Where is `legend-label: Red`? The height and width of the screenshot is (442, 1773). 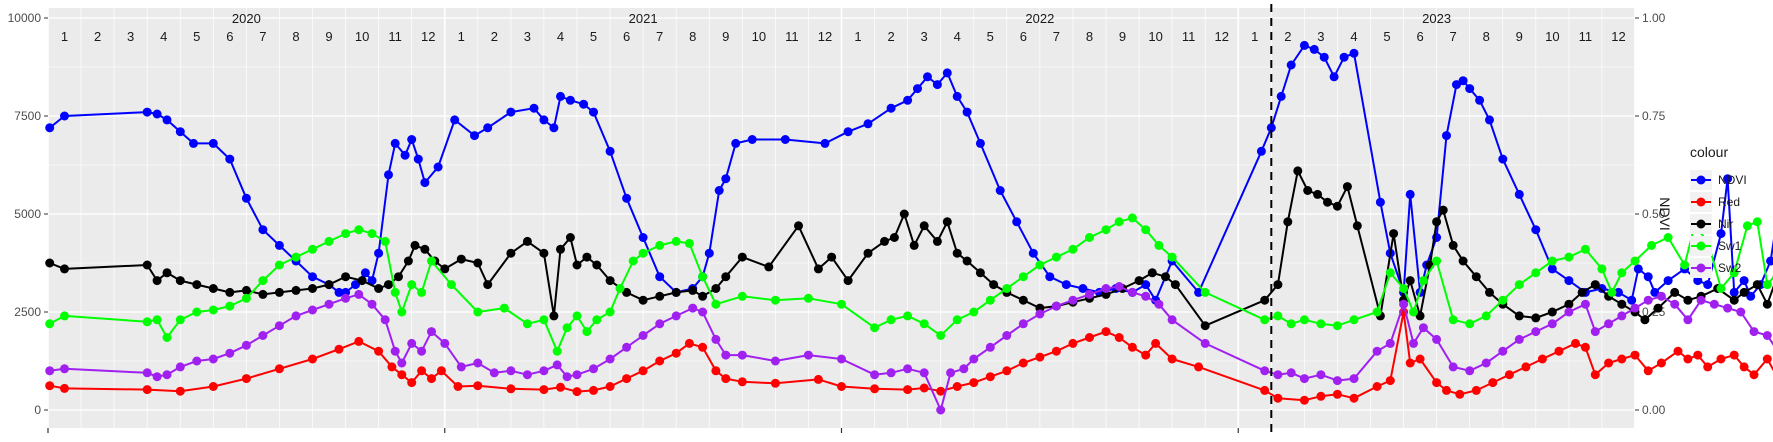
legend-label: Red is located at coordinates (1729, 202).